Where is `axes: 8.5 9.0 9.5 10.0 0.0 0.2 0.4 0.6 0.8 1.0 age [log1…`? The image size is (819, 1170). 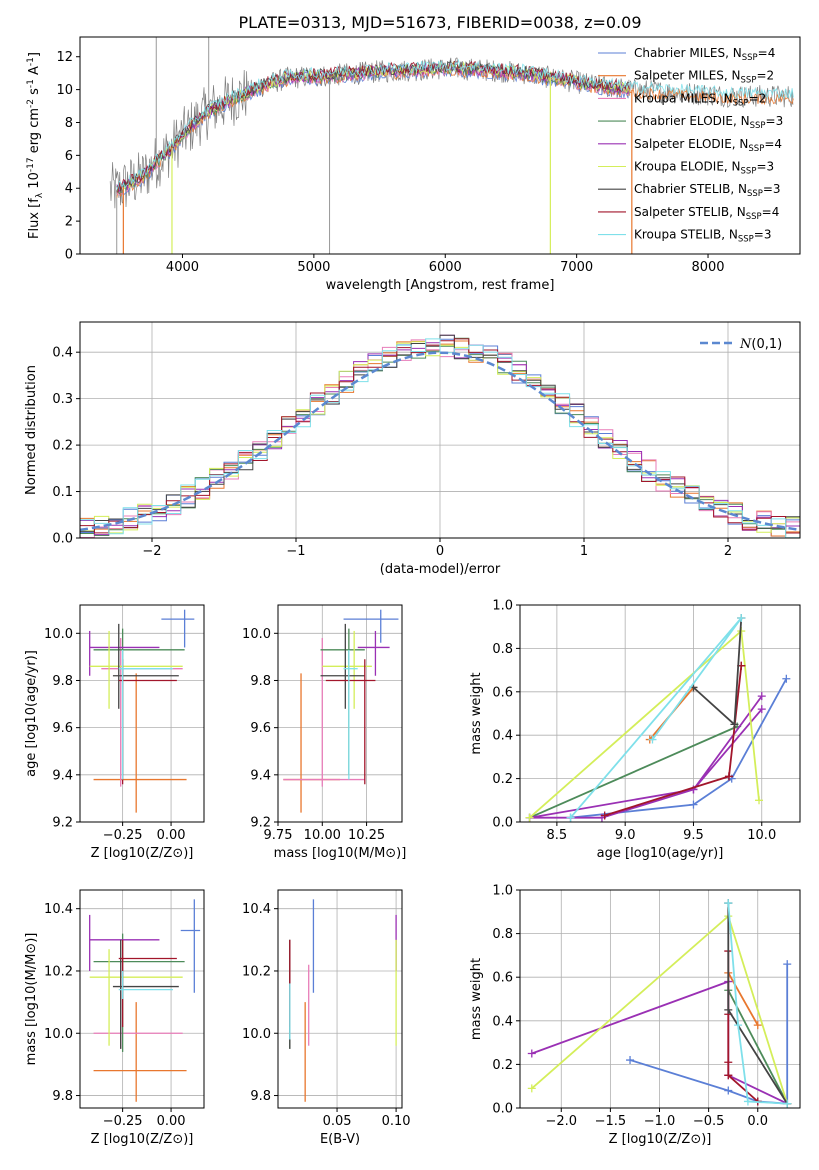 axes: 8.5 9.0 9.5 10.0 0.0 0.2 0.4 0.6 0.8 1.0 age [log1… is located at coordinates (635, 730).